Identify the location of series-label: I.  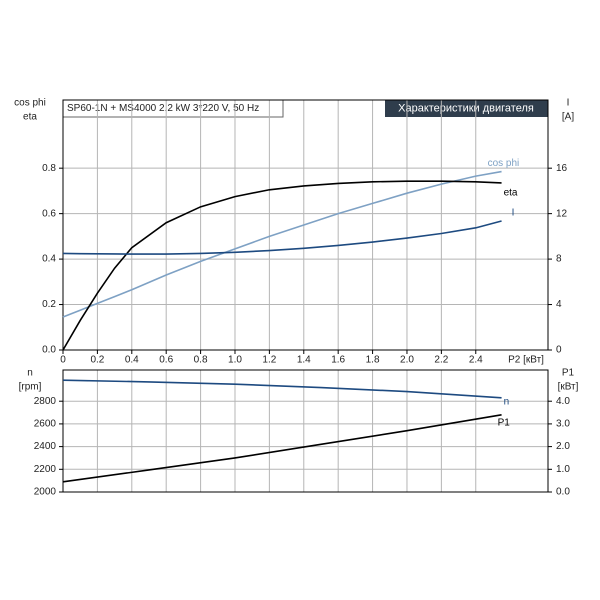
(513, 213).